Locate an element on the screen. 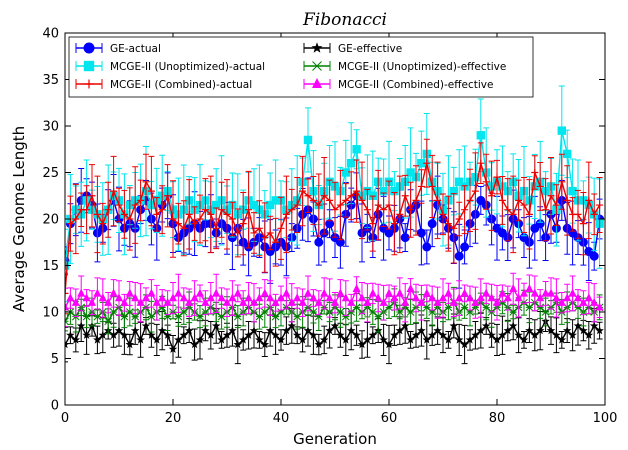 This screenshot has height=450, width=628. legend-item: MCGE-II (Combined)-actual is located at coordinates (163, 85).